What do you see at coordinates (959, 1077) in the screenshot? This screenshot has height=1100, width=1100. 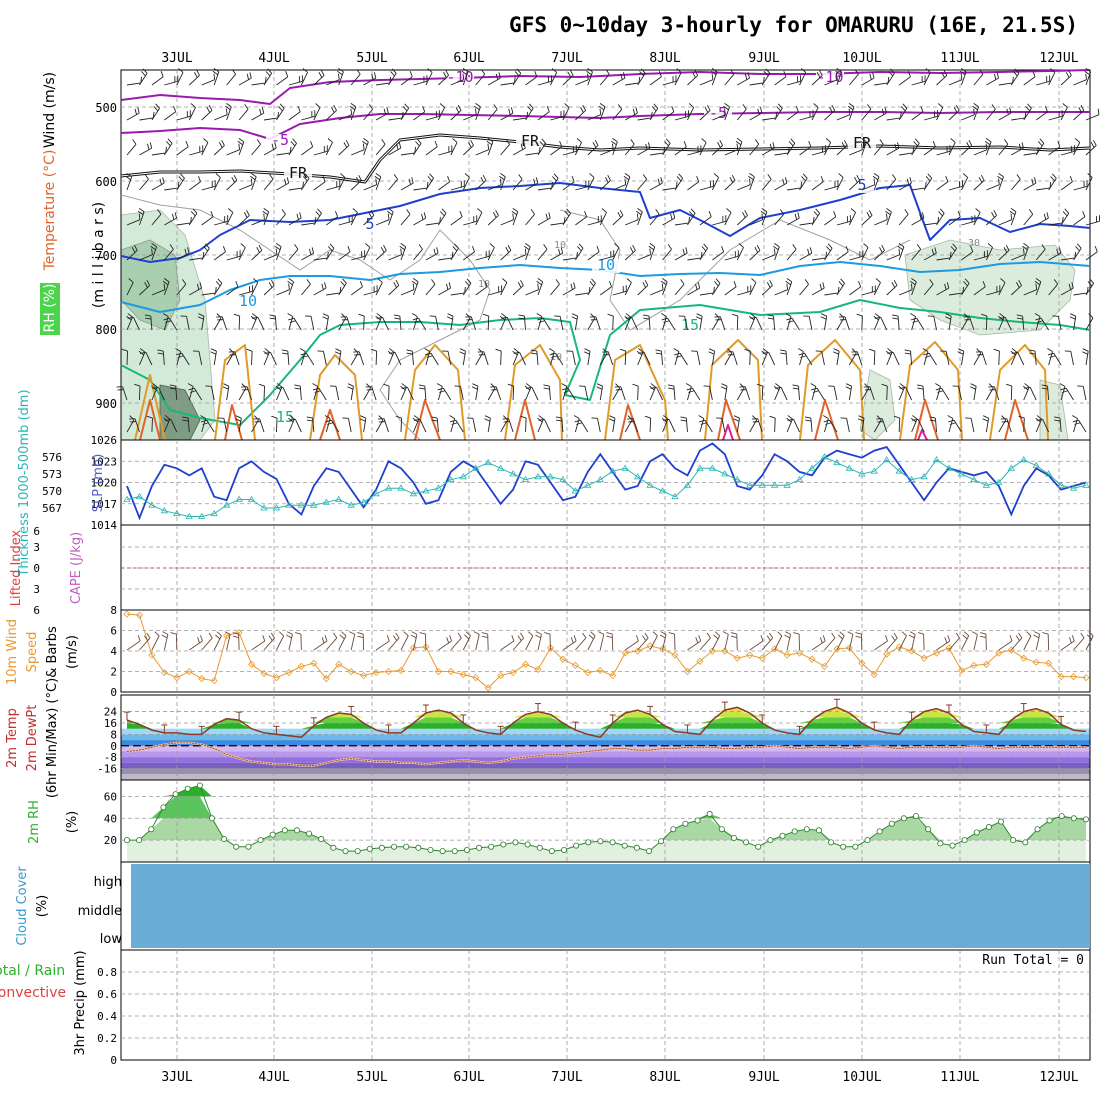 I see `bottom-day-label: 11JUL` at bounding box center [959, 1077].